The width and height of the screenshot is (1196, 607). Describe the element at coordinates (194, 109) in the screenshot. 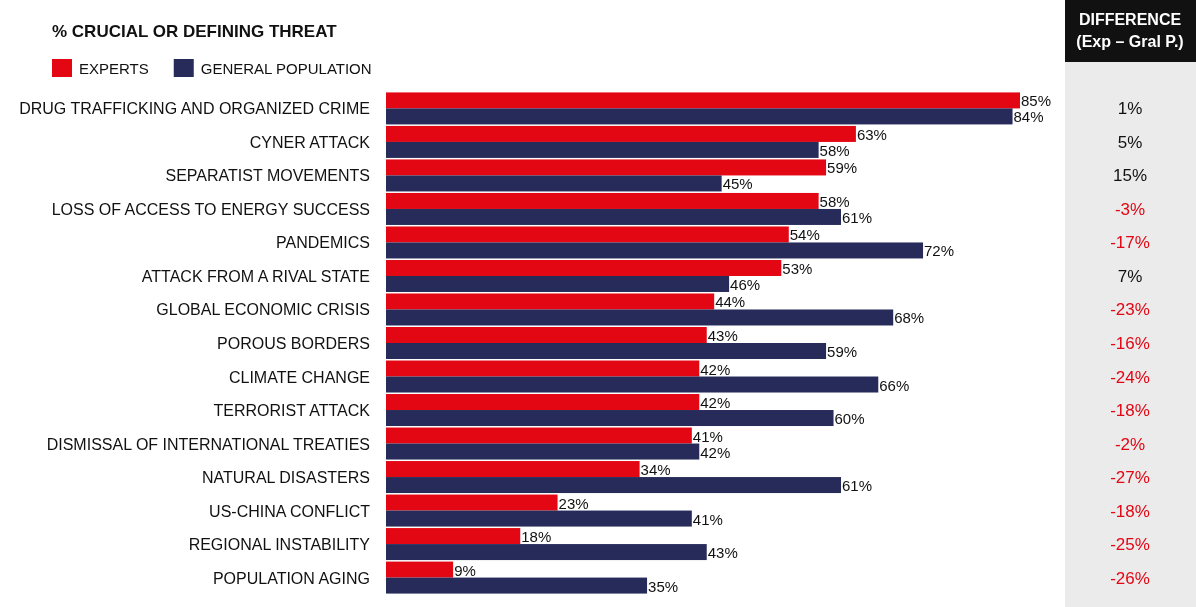

I see `y-tick-label: DRUG TRAFFICKING AND ORGANIZED CRIME` at that location.